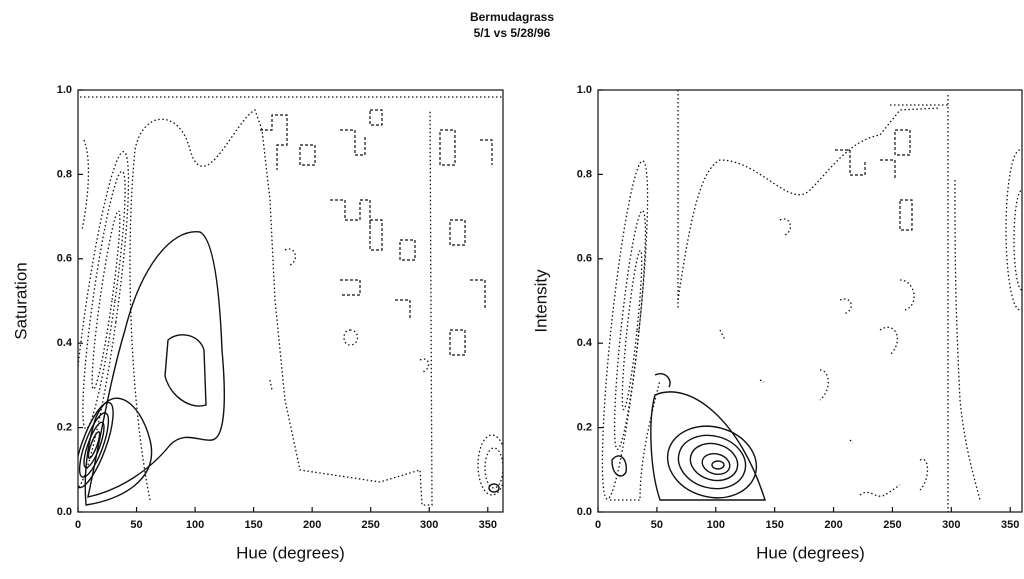 The height and width of the screenshot is (579, 1024). Describe the element at coordinates (20, 301) in the screenshot. I see `y-axis-label: Saturation` at that location.